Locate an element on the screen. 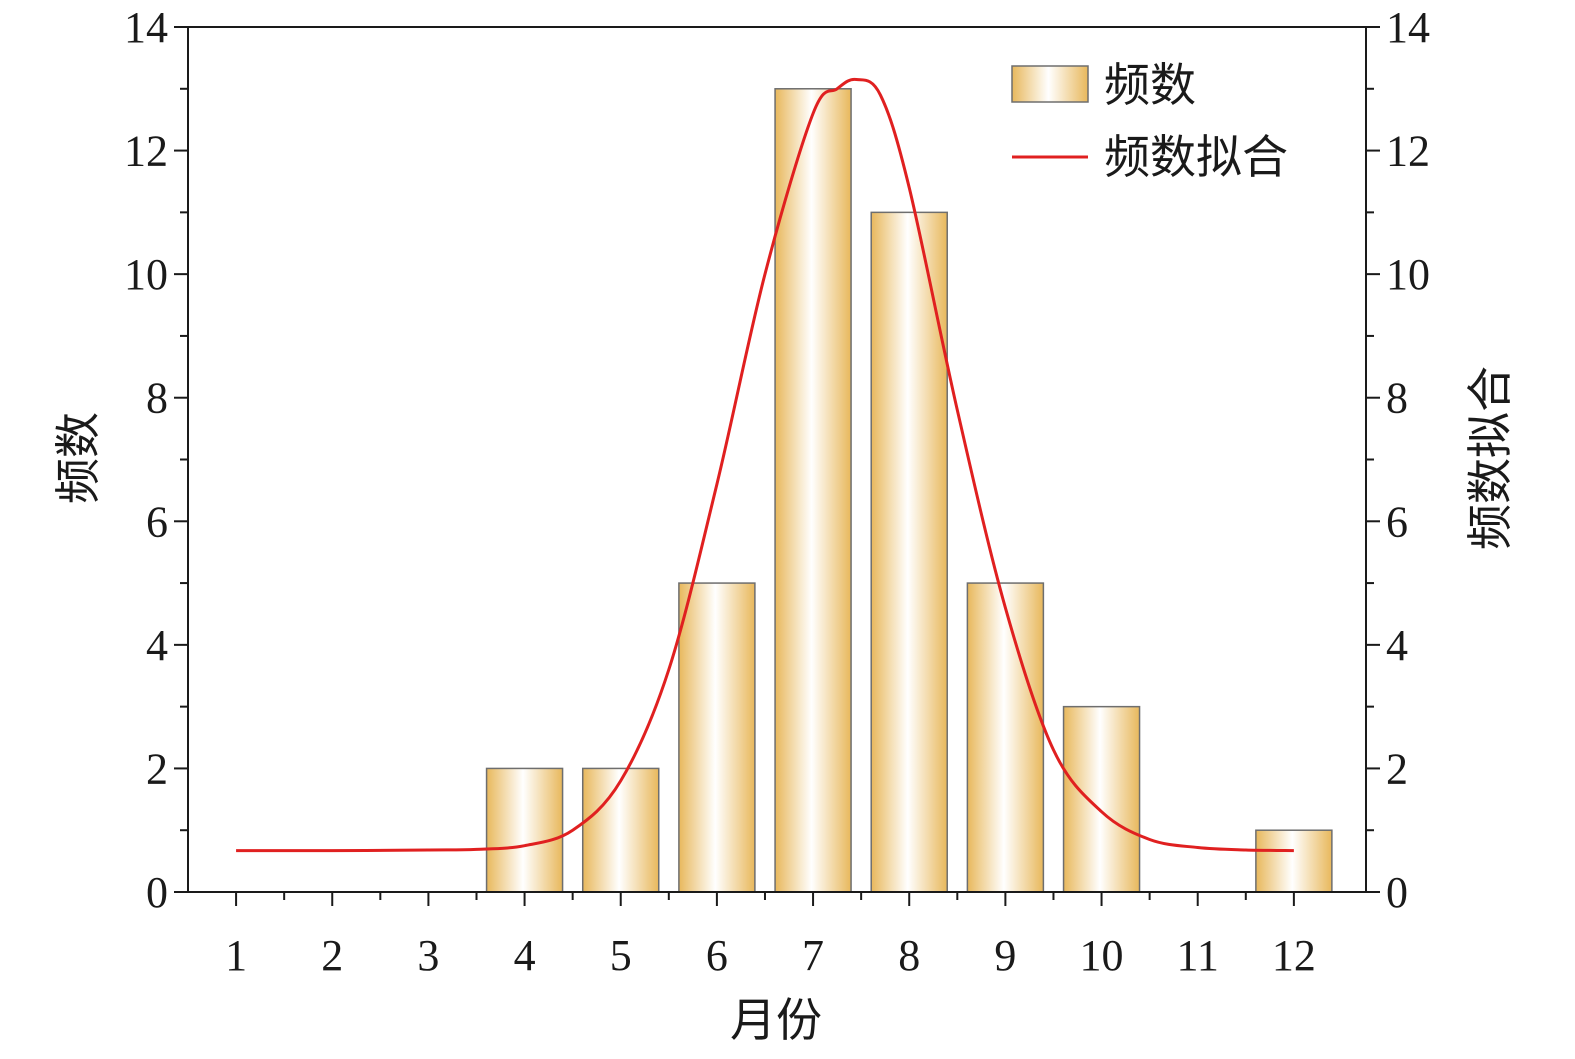 The image size is (1575, 1059). y-tick-label-right-0: 0 is located at coordinates (1397, 892).